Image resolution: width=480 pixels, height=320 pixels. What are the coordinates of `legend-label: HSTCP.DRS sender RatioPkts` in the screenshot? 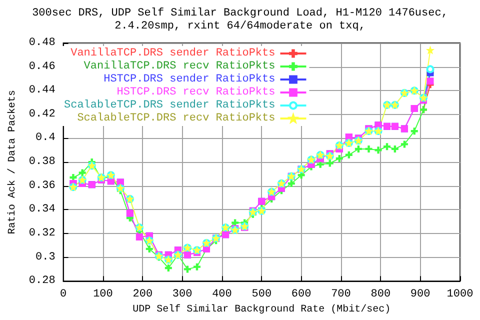 It's located at (190, 80).